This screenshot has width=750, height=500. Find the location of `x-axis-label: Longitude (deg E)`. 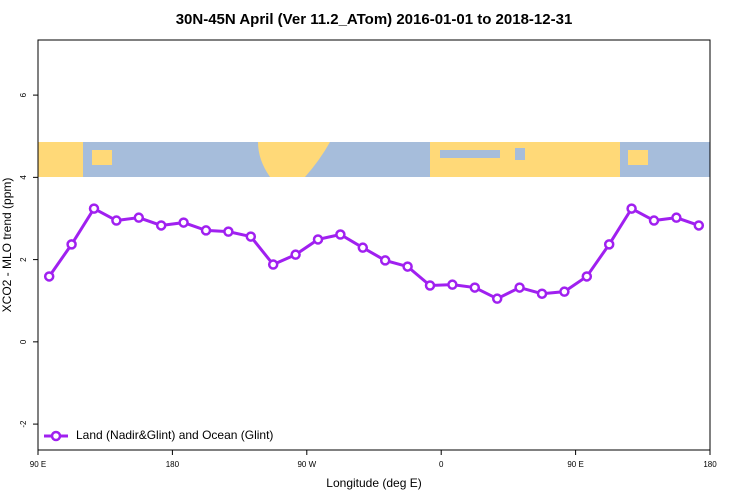

x-axis-label: Longitude (deg E) is located at coordinates (373, 483).